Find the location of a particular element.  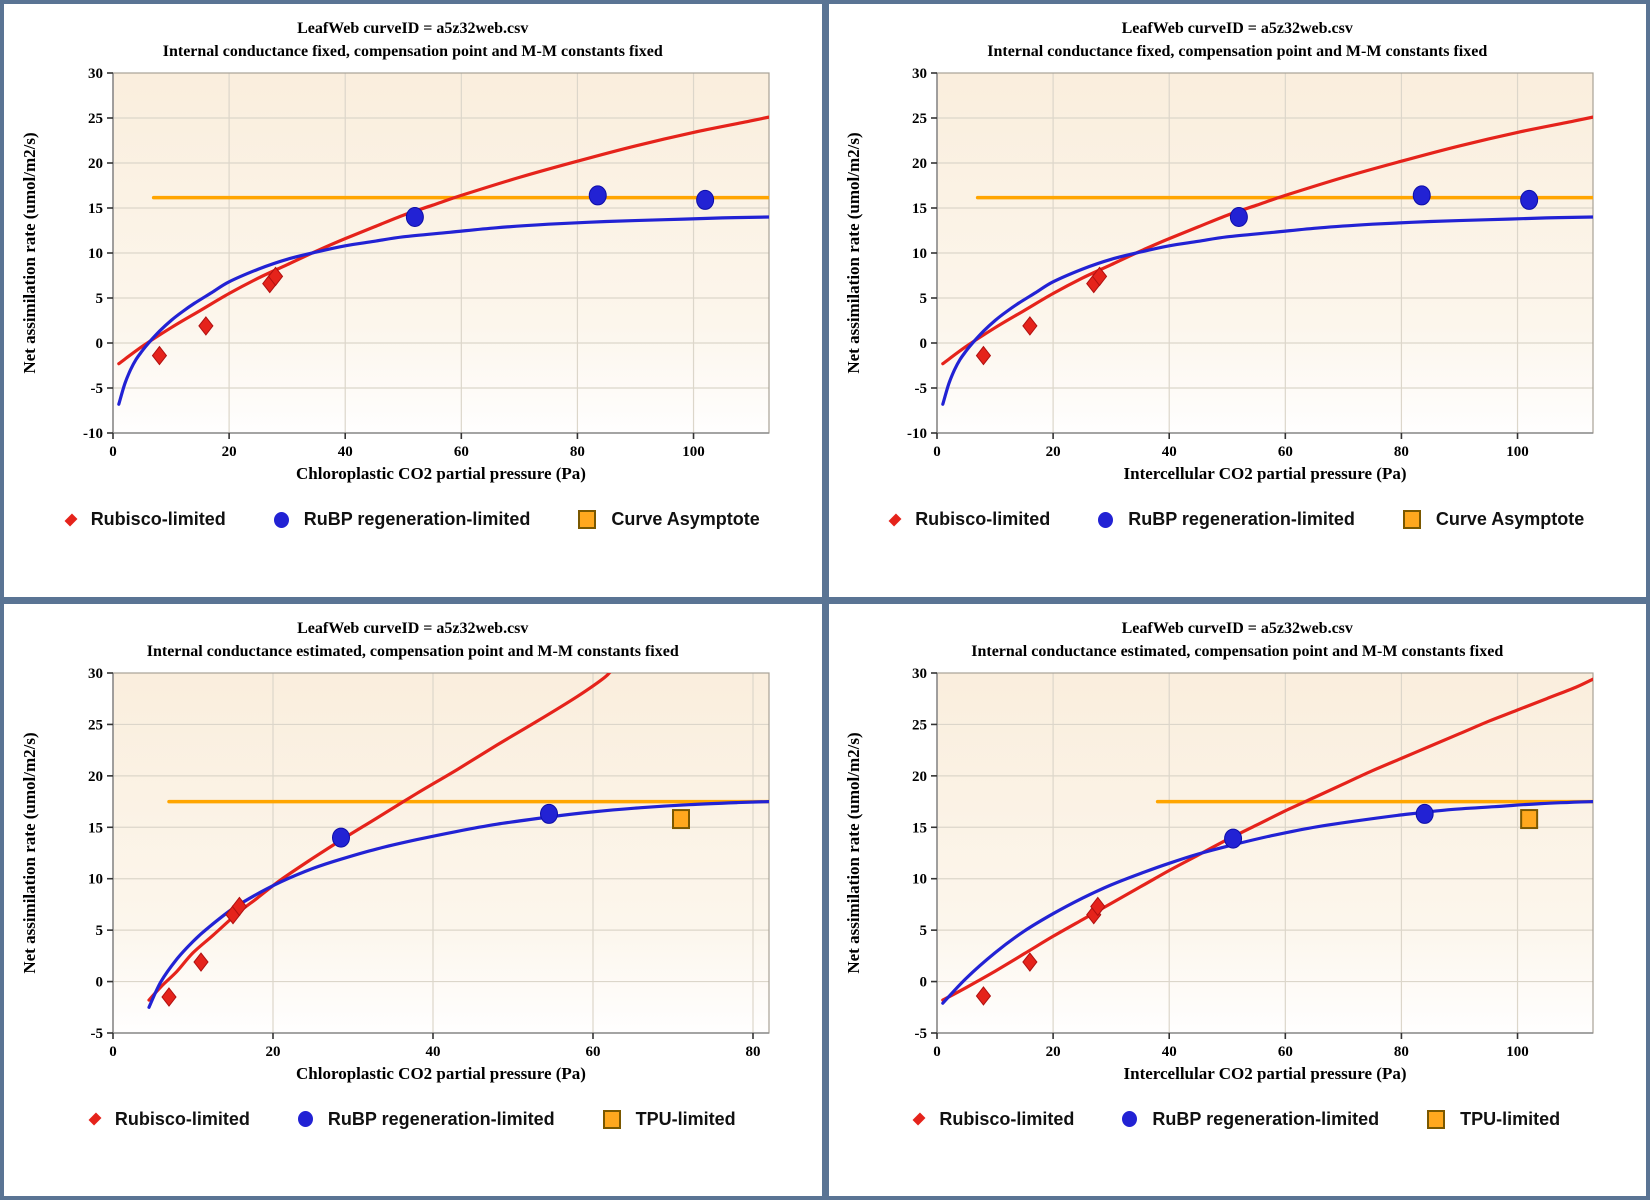

plot-area: 0 20 40 60 80 -5 0 5 10 15 20 25 30 is located at coordinates (429, 863).